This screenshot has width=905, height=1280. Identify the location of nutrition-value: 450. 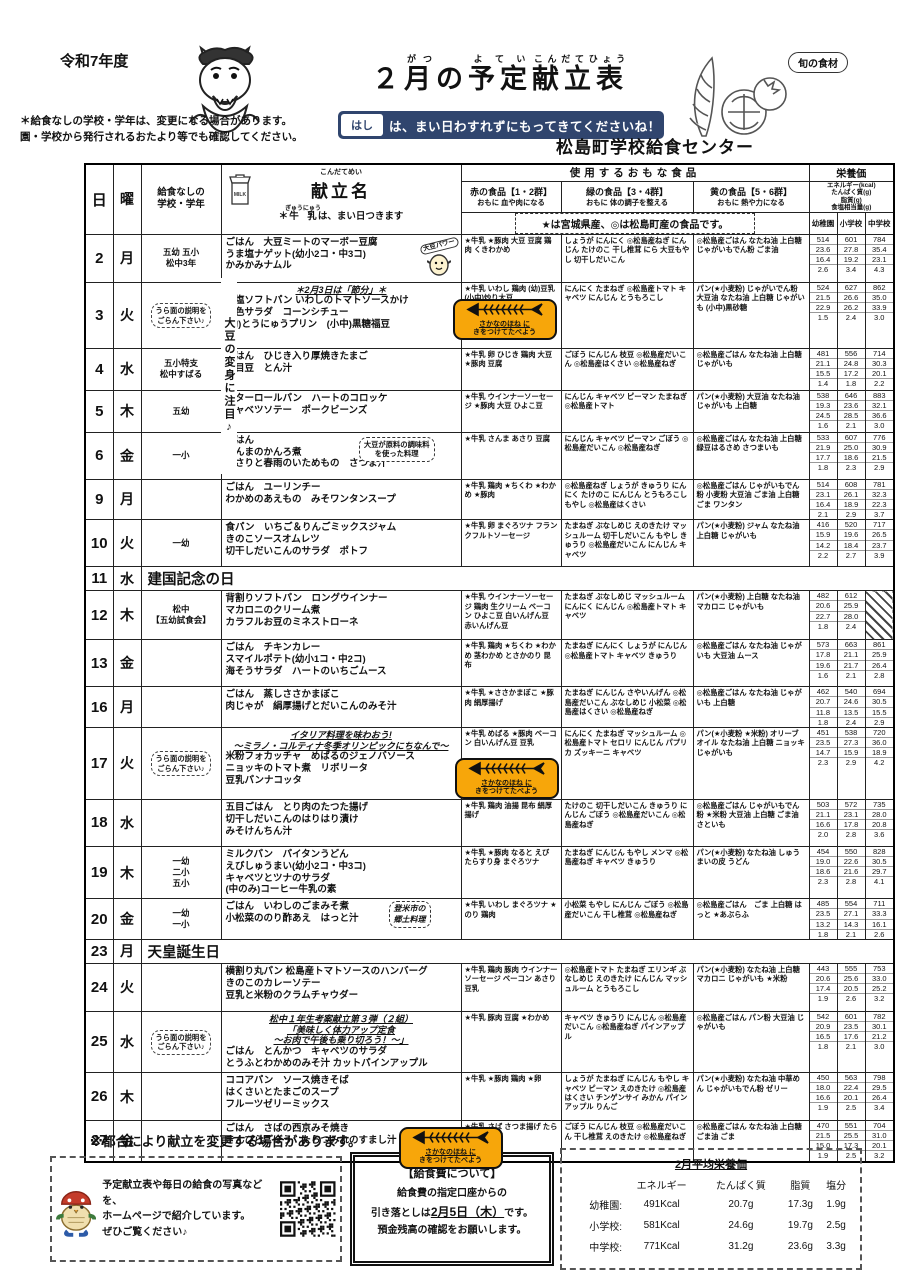
(823, 1078).